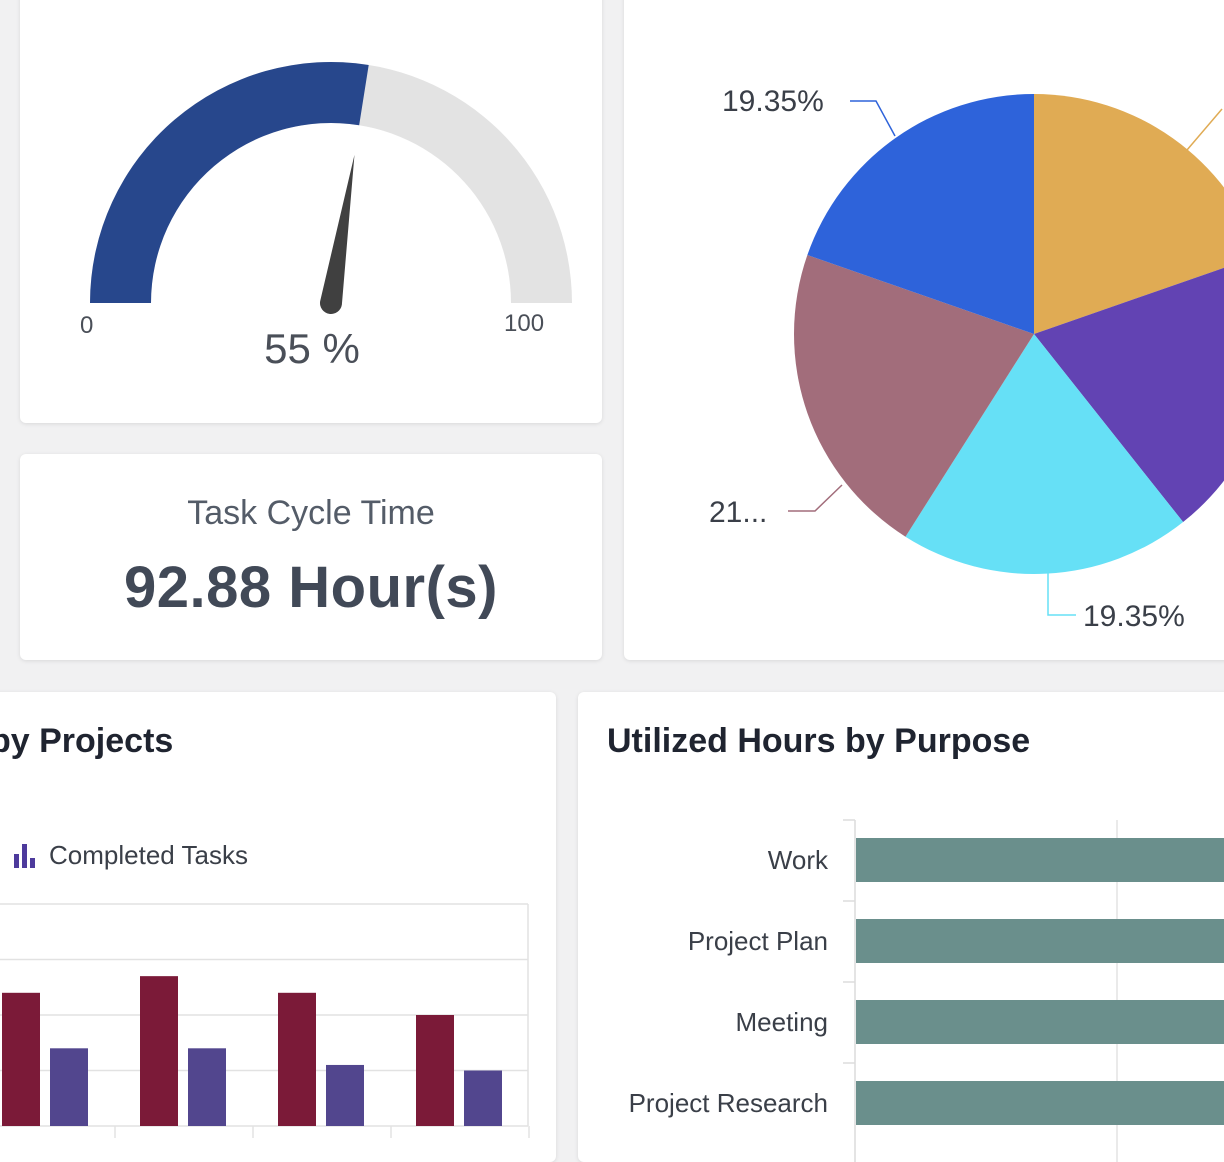  What do you see at coordinates (86, 325) in the screenshot?
I see `gauge-min-label: 0` at bounding box center [86, 325].